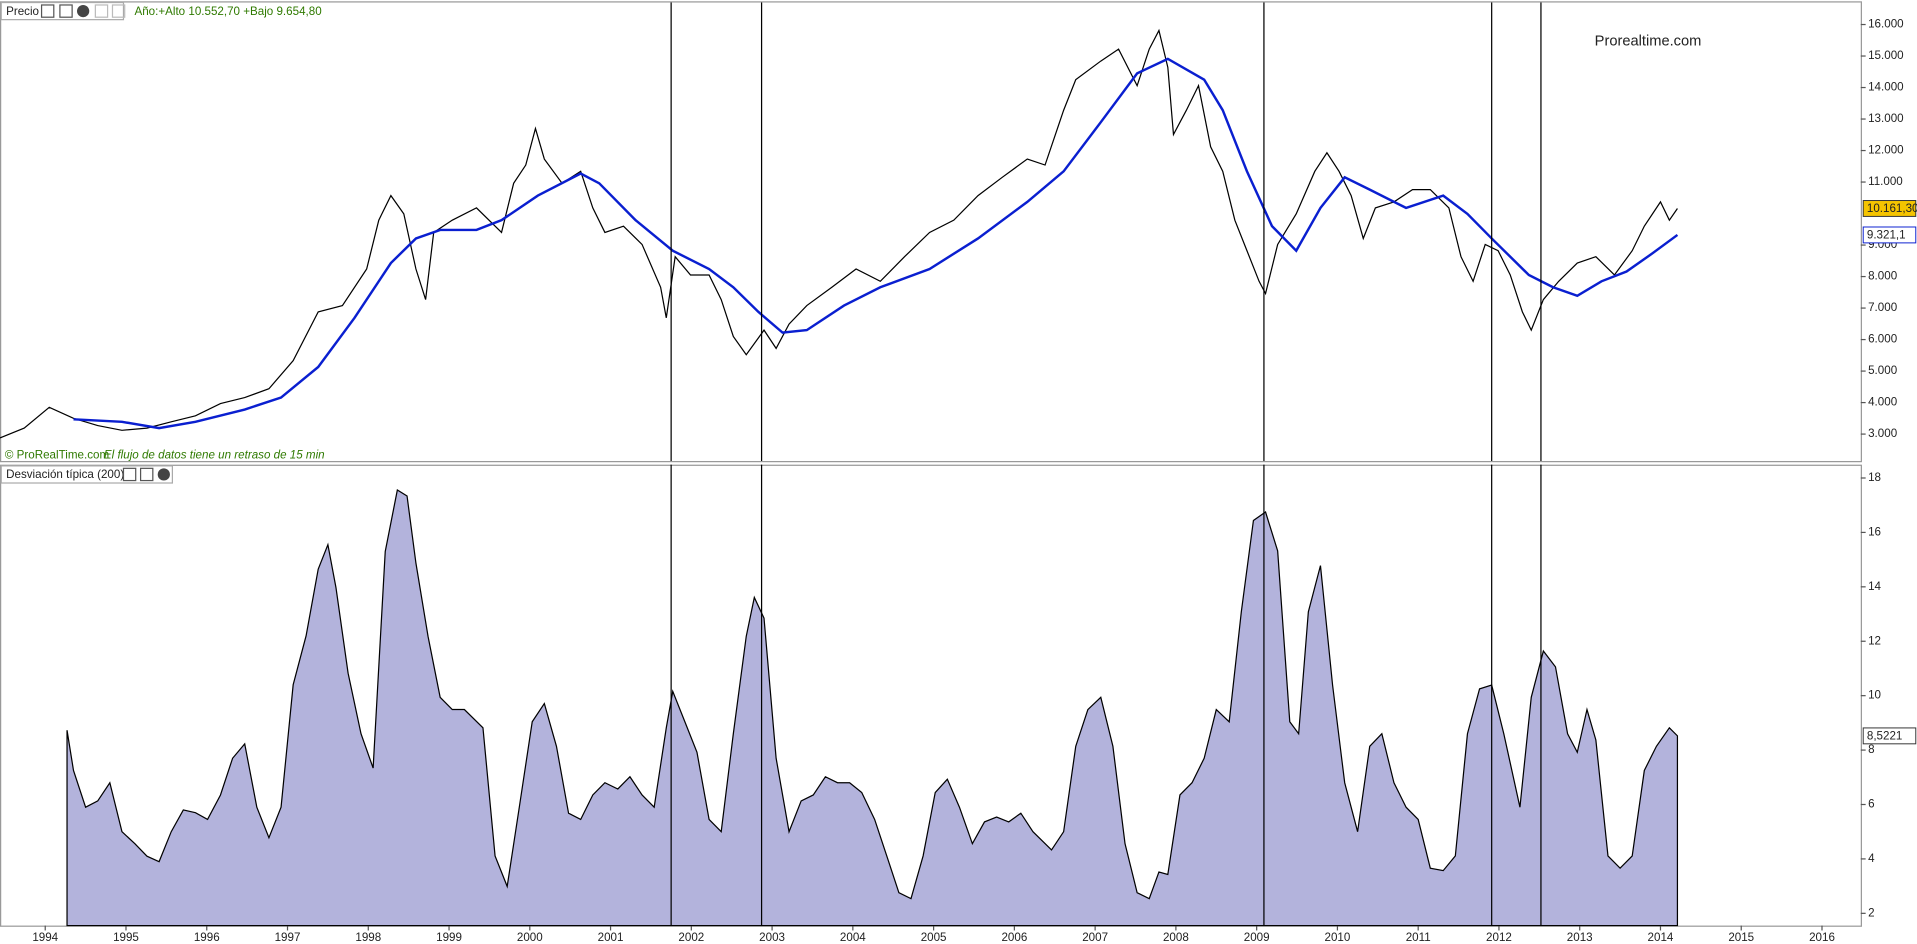 Image resolution: width=1917 pixels, height=944 pixels. I want to click on y-tick-label: 13.000, so click(1886, 118).